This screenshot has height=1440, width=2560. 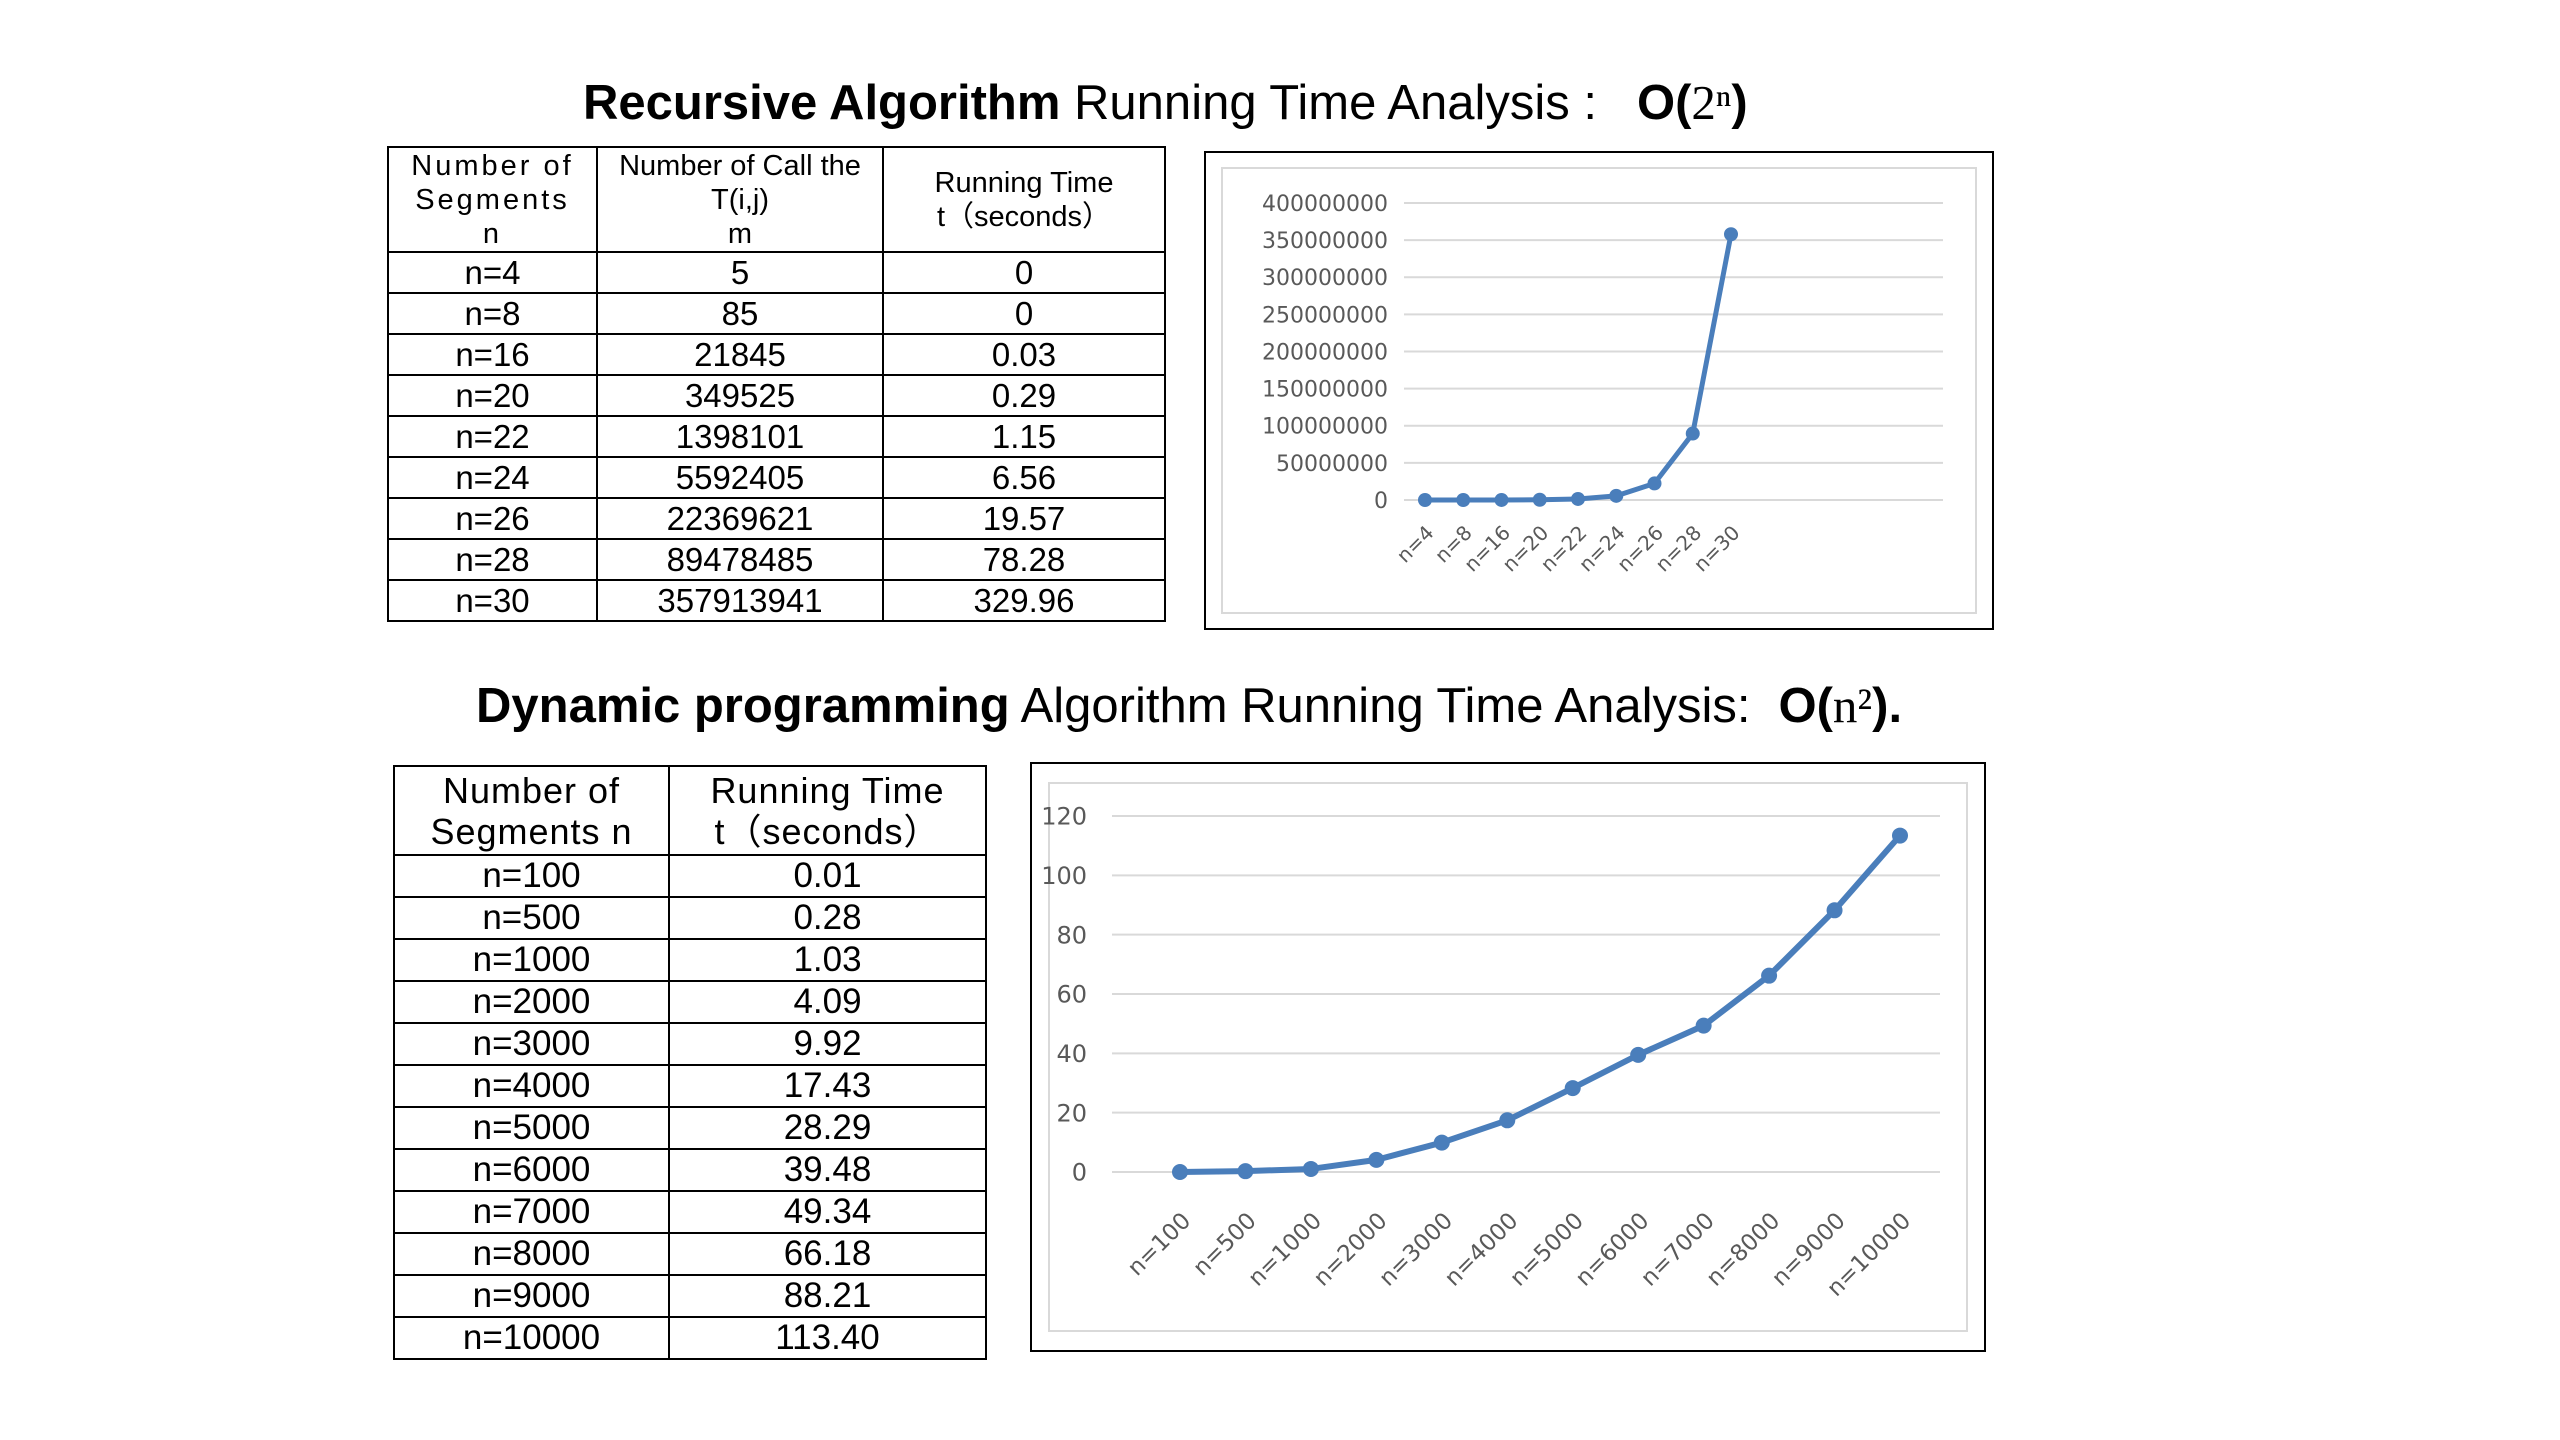 I want to click on table-row: n=16 21845 0.03, so click(x=776, y=354).